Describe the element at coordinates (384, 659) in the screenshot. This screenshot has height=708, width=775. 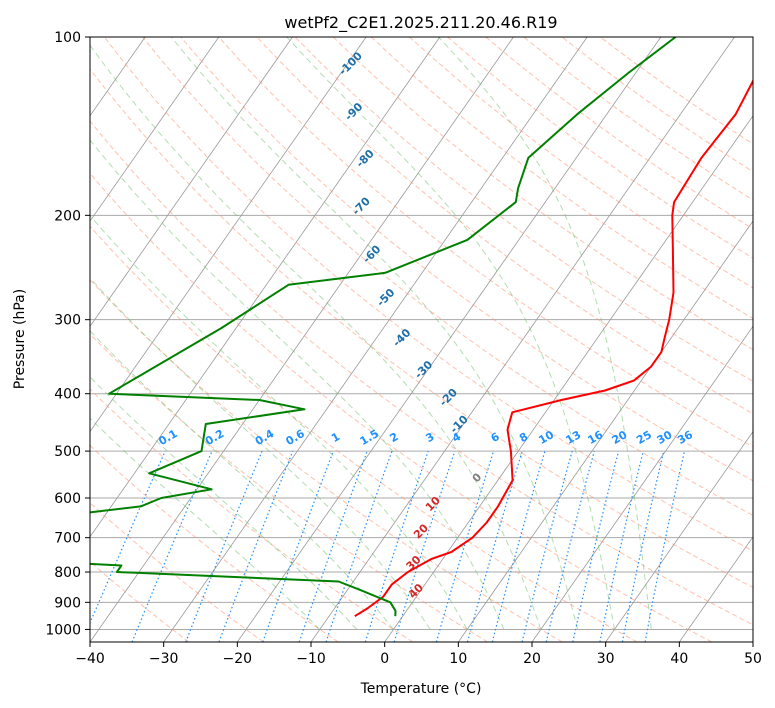
I see `x-tick-label: 0` at that location.